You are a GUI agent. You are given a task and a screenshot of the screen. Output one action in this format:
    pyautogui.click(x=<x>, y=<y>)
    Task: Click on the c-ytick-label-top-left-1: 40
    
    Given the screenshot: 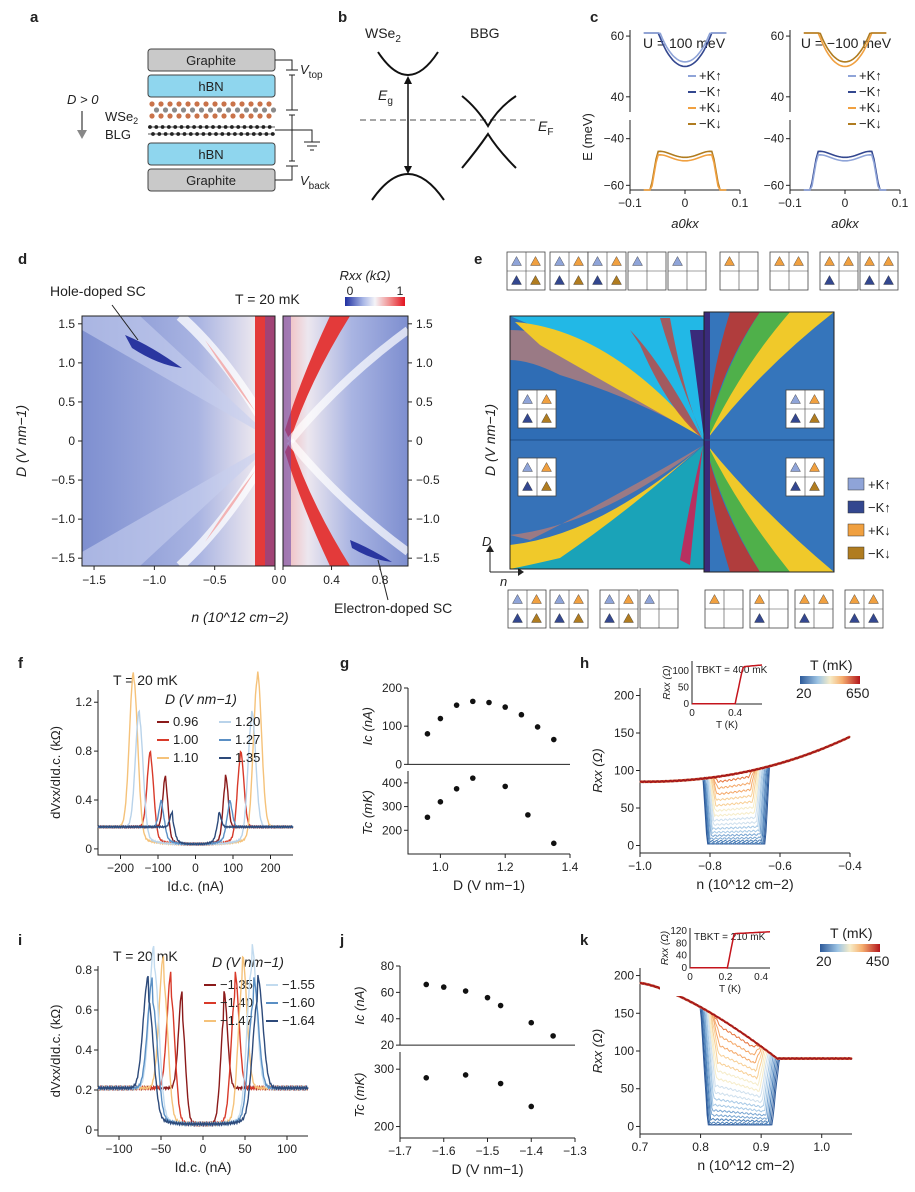 What is the action you would take?
    pyautogui.click(x=618, y=97)
    